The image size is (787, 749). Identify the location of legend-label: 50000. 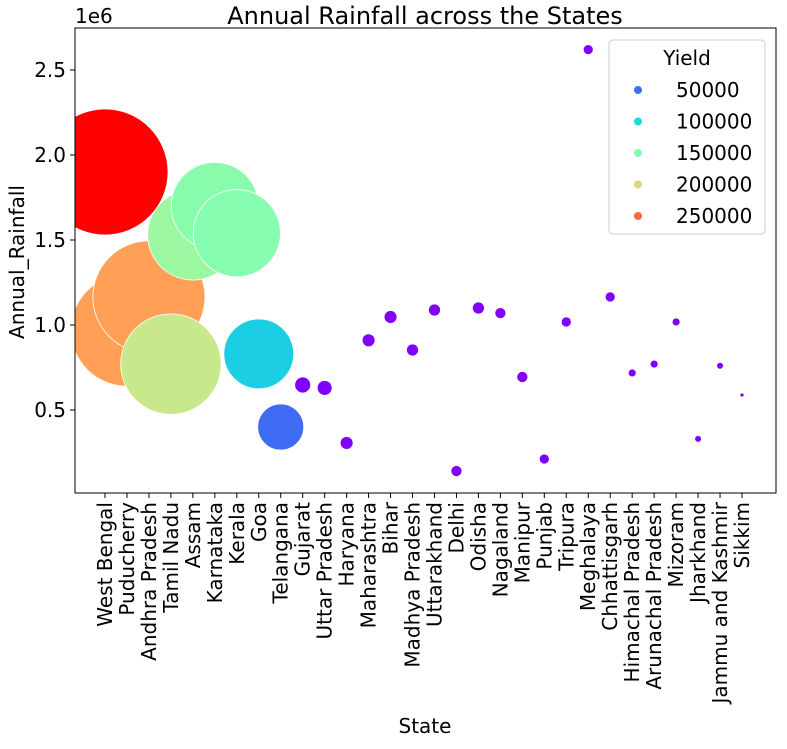
(708, 90).